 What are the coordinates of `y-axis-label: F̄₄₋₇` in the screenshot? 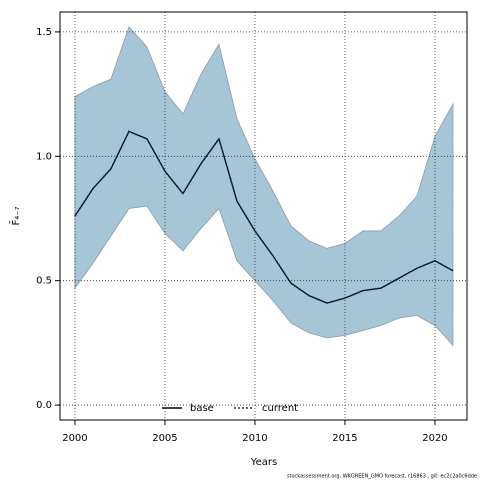 It's located at (15, 215).